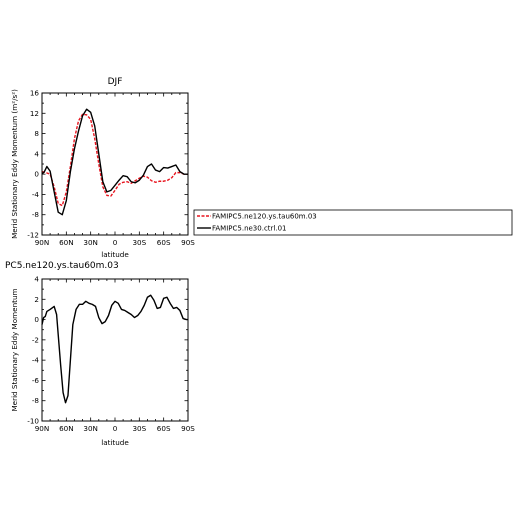 This screenshot has height=522, width=522. What do you see at coordinates (35, 93) in the screenshot?
I see `y-tick-label: 16` at bounding box center [35, 93].